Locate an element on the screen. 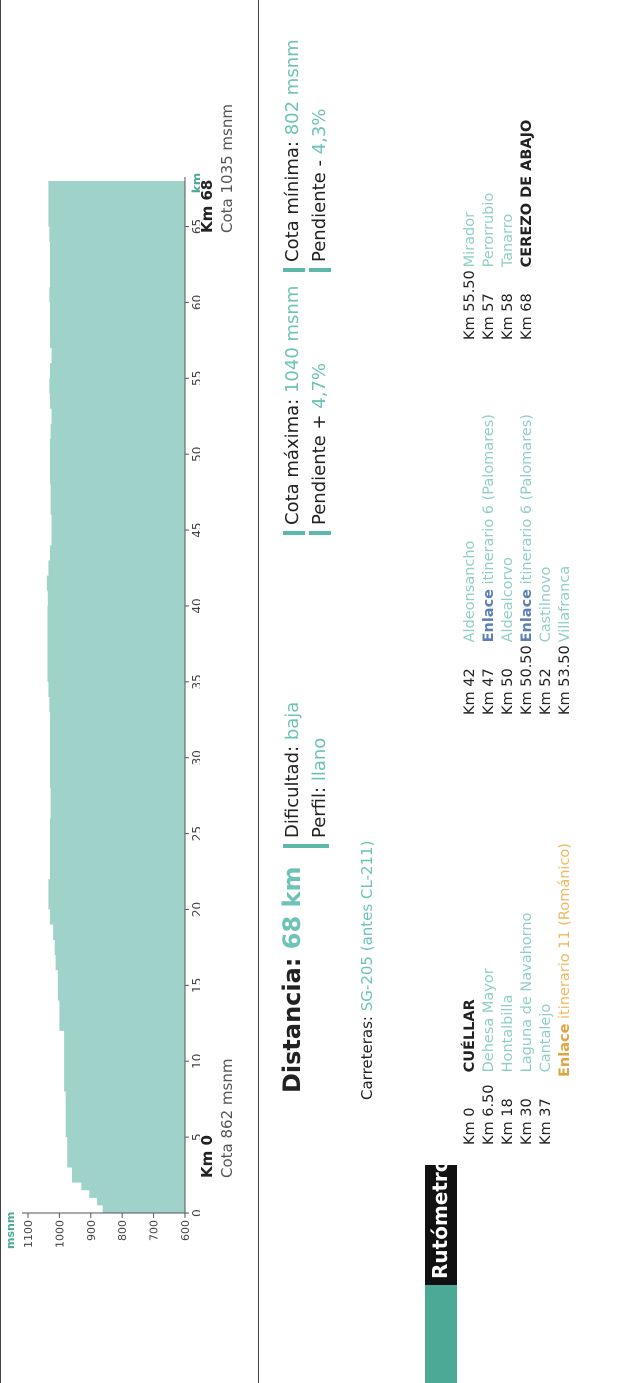  pendiente-neg: Pendiente - 4,3% is located at coordinates (320, 185).